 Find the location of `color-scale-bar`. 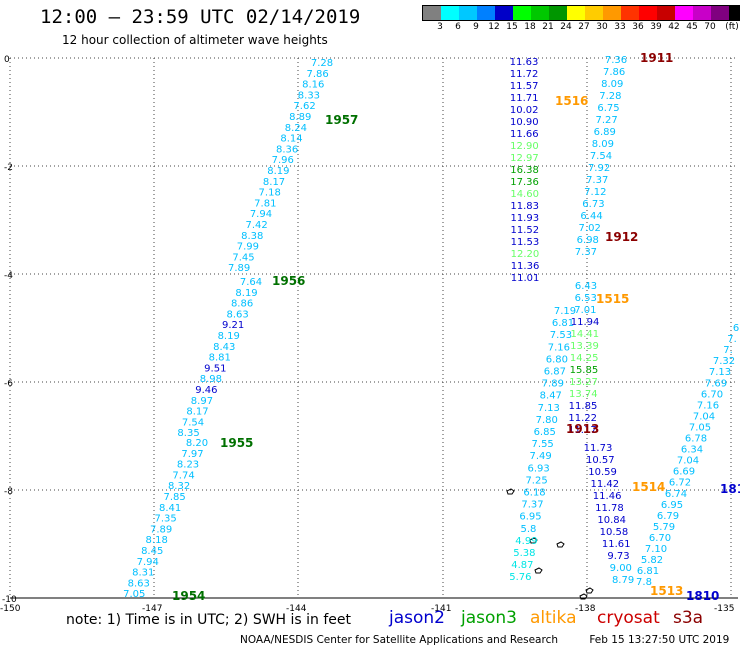

color-scale-bar is located at coordinates (581, 13).